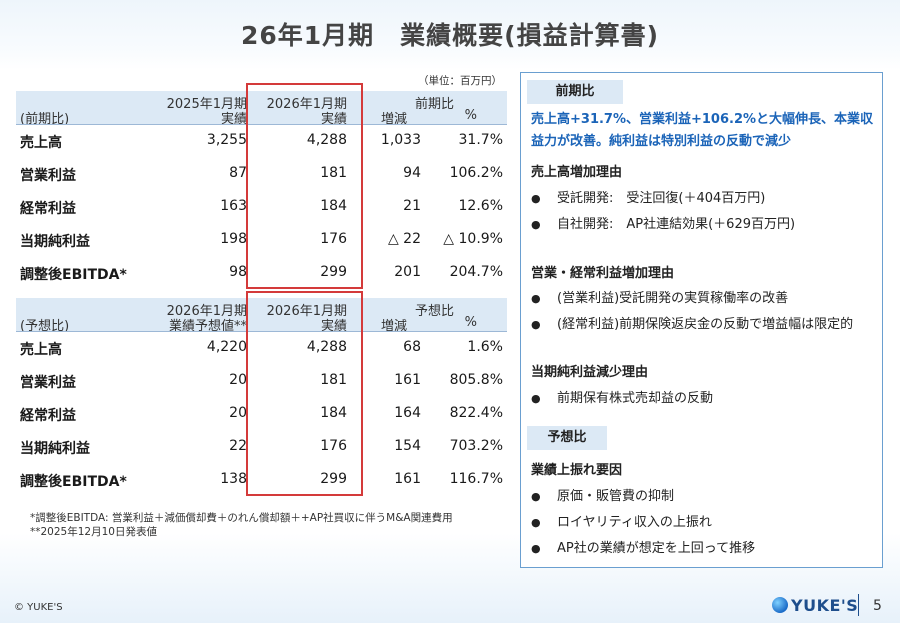  Describe the element at coordinates (48, 209) in the screenshot. I see `row-label: 経常利益` at that location.